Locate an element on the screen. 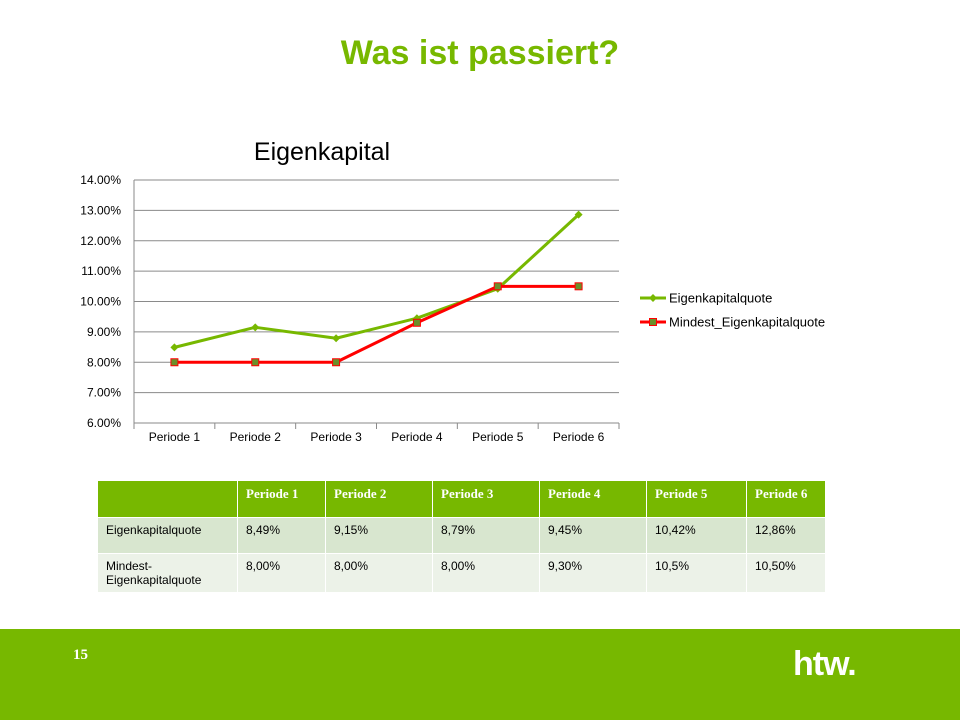  table-header-cell: Periode 2 is located at coordinates (379, 499).